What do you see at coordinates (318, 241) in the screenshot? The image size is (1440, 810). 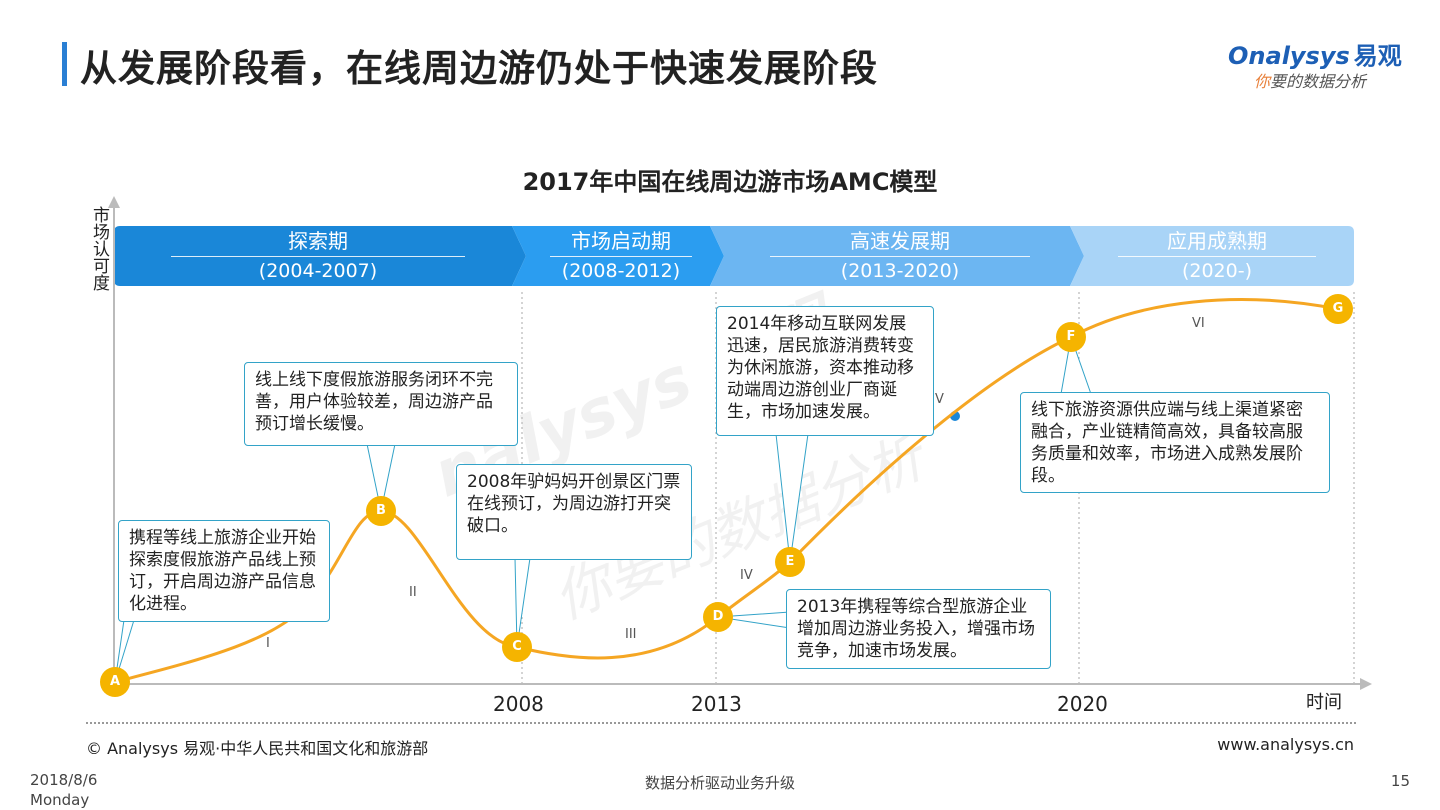 I see `phase-name: 探索期` at bounding box center [318, 241].